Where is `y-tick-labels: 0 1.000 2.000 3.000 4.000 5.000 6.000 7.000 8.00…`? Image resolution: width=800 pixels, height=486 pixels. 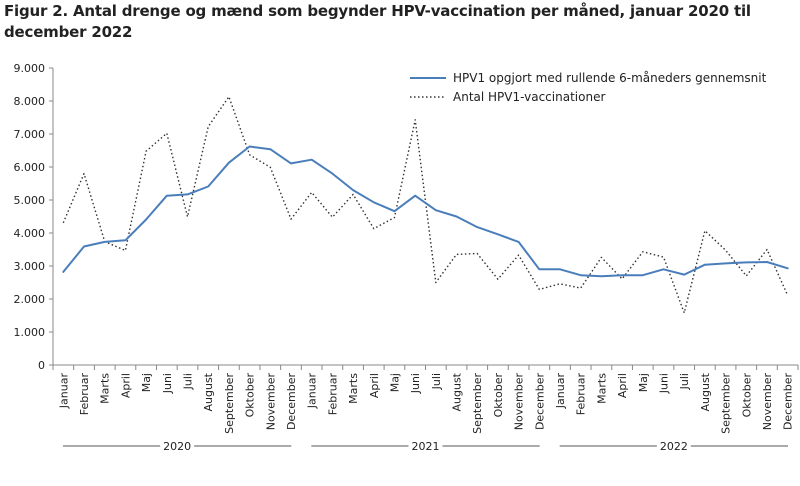
y-tick-labels: 0 1.000 2.000 3.000 4.000 5.000 6.000 7.000 8.00… is located at coordinates (30, 217).